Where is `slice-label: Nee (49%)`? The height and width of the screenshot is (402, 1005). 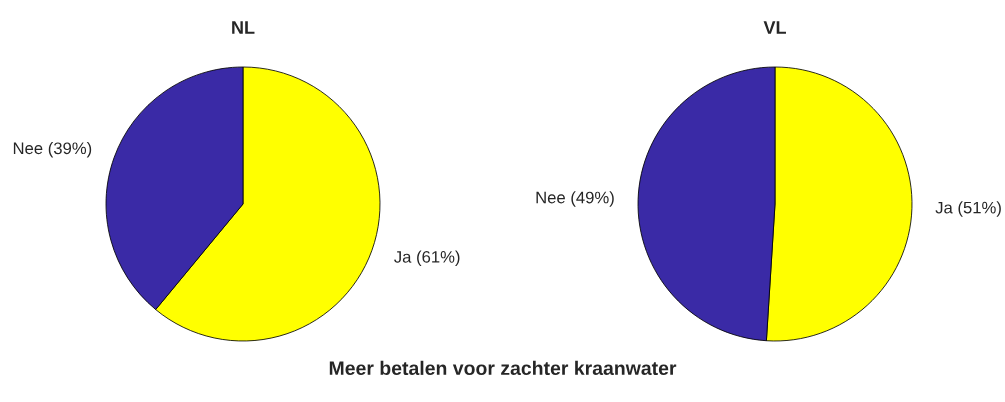
slice-label: Nee (49%) is located at coordinates (575, 199).